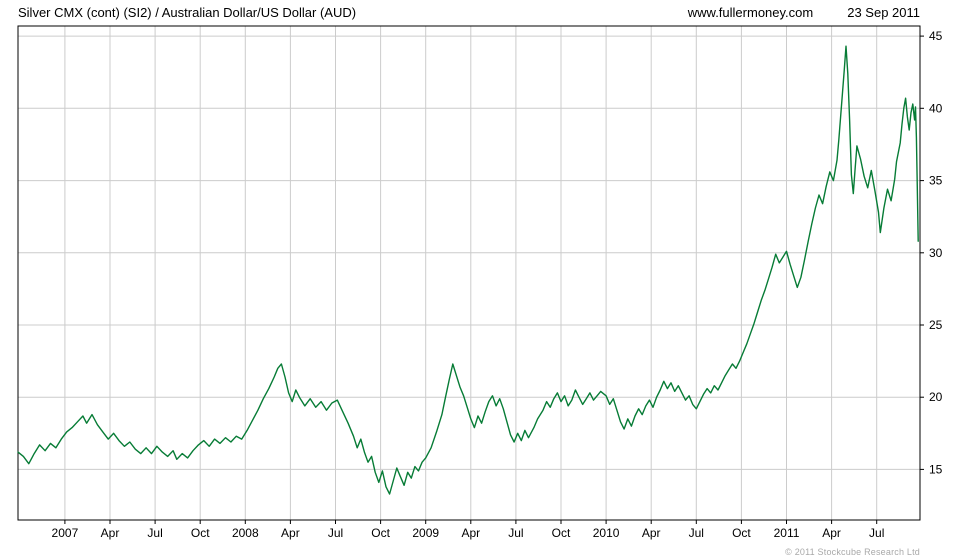 This screenshot has height=560, width=980. What do you see at coordinates (245, 533) in the screenshot?
I see `x-tick-label: 2008` at bounding box center [245, 533].